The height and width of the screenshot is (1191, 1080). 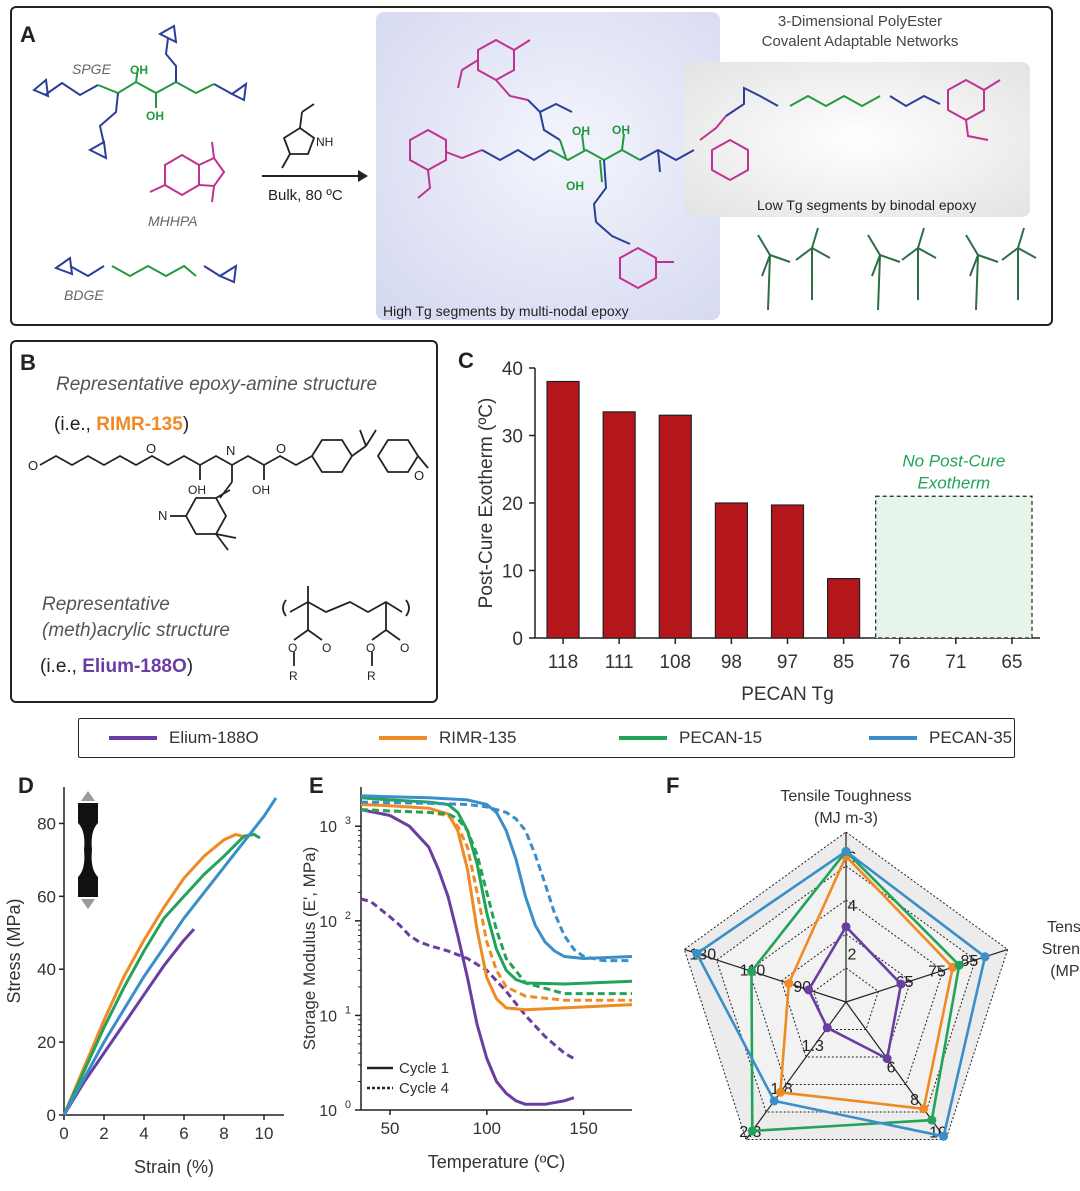 What do you see at coordinates (787, 662) in the screenshot?
I see `x-tick-label: 97` at bounding box center [787, 662].